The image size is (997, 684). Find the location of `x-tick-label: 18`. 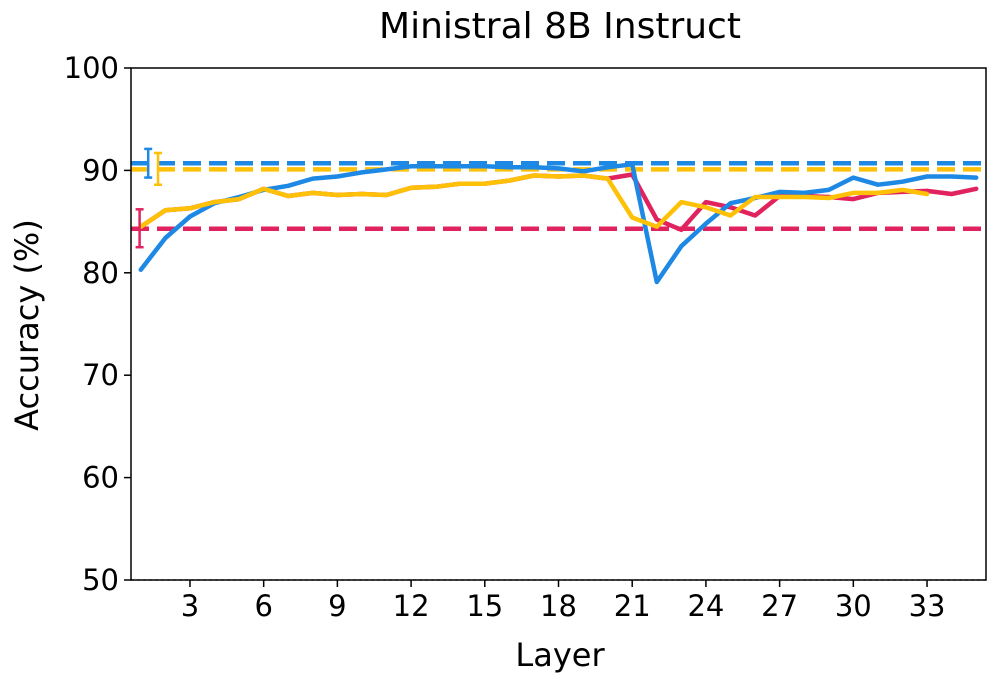

x-tick-label: 18 is located at coordinates (558, 606).